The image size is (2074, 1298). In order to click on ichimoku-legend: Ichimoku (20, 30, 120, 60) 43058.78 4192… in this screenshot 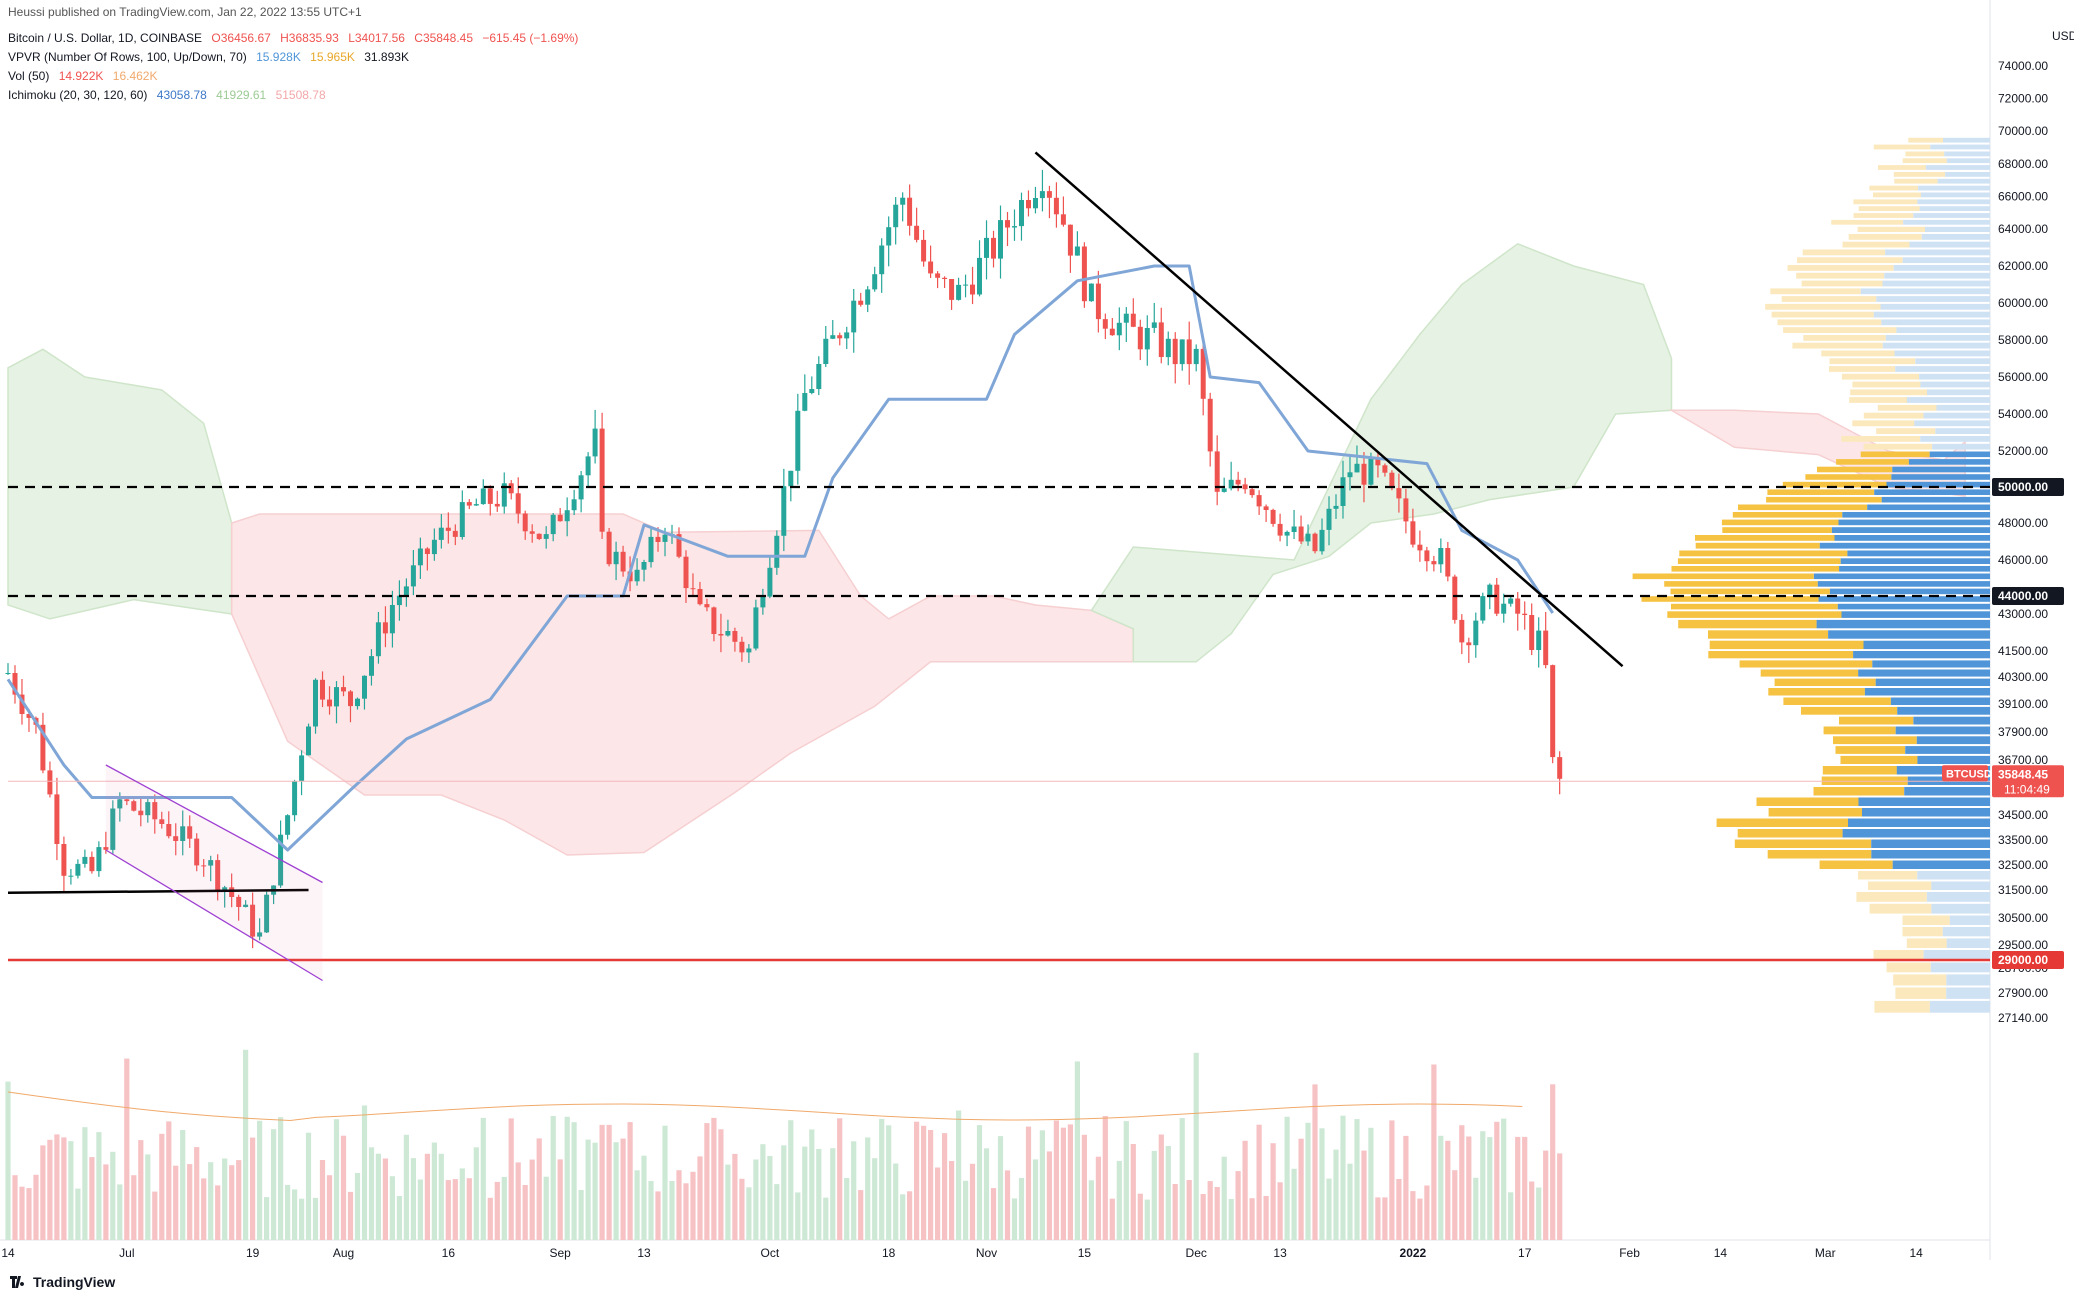, I will do `click(170, 95)`.